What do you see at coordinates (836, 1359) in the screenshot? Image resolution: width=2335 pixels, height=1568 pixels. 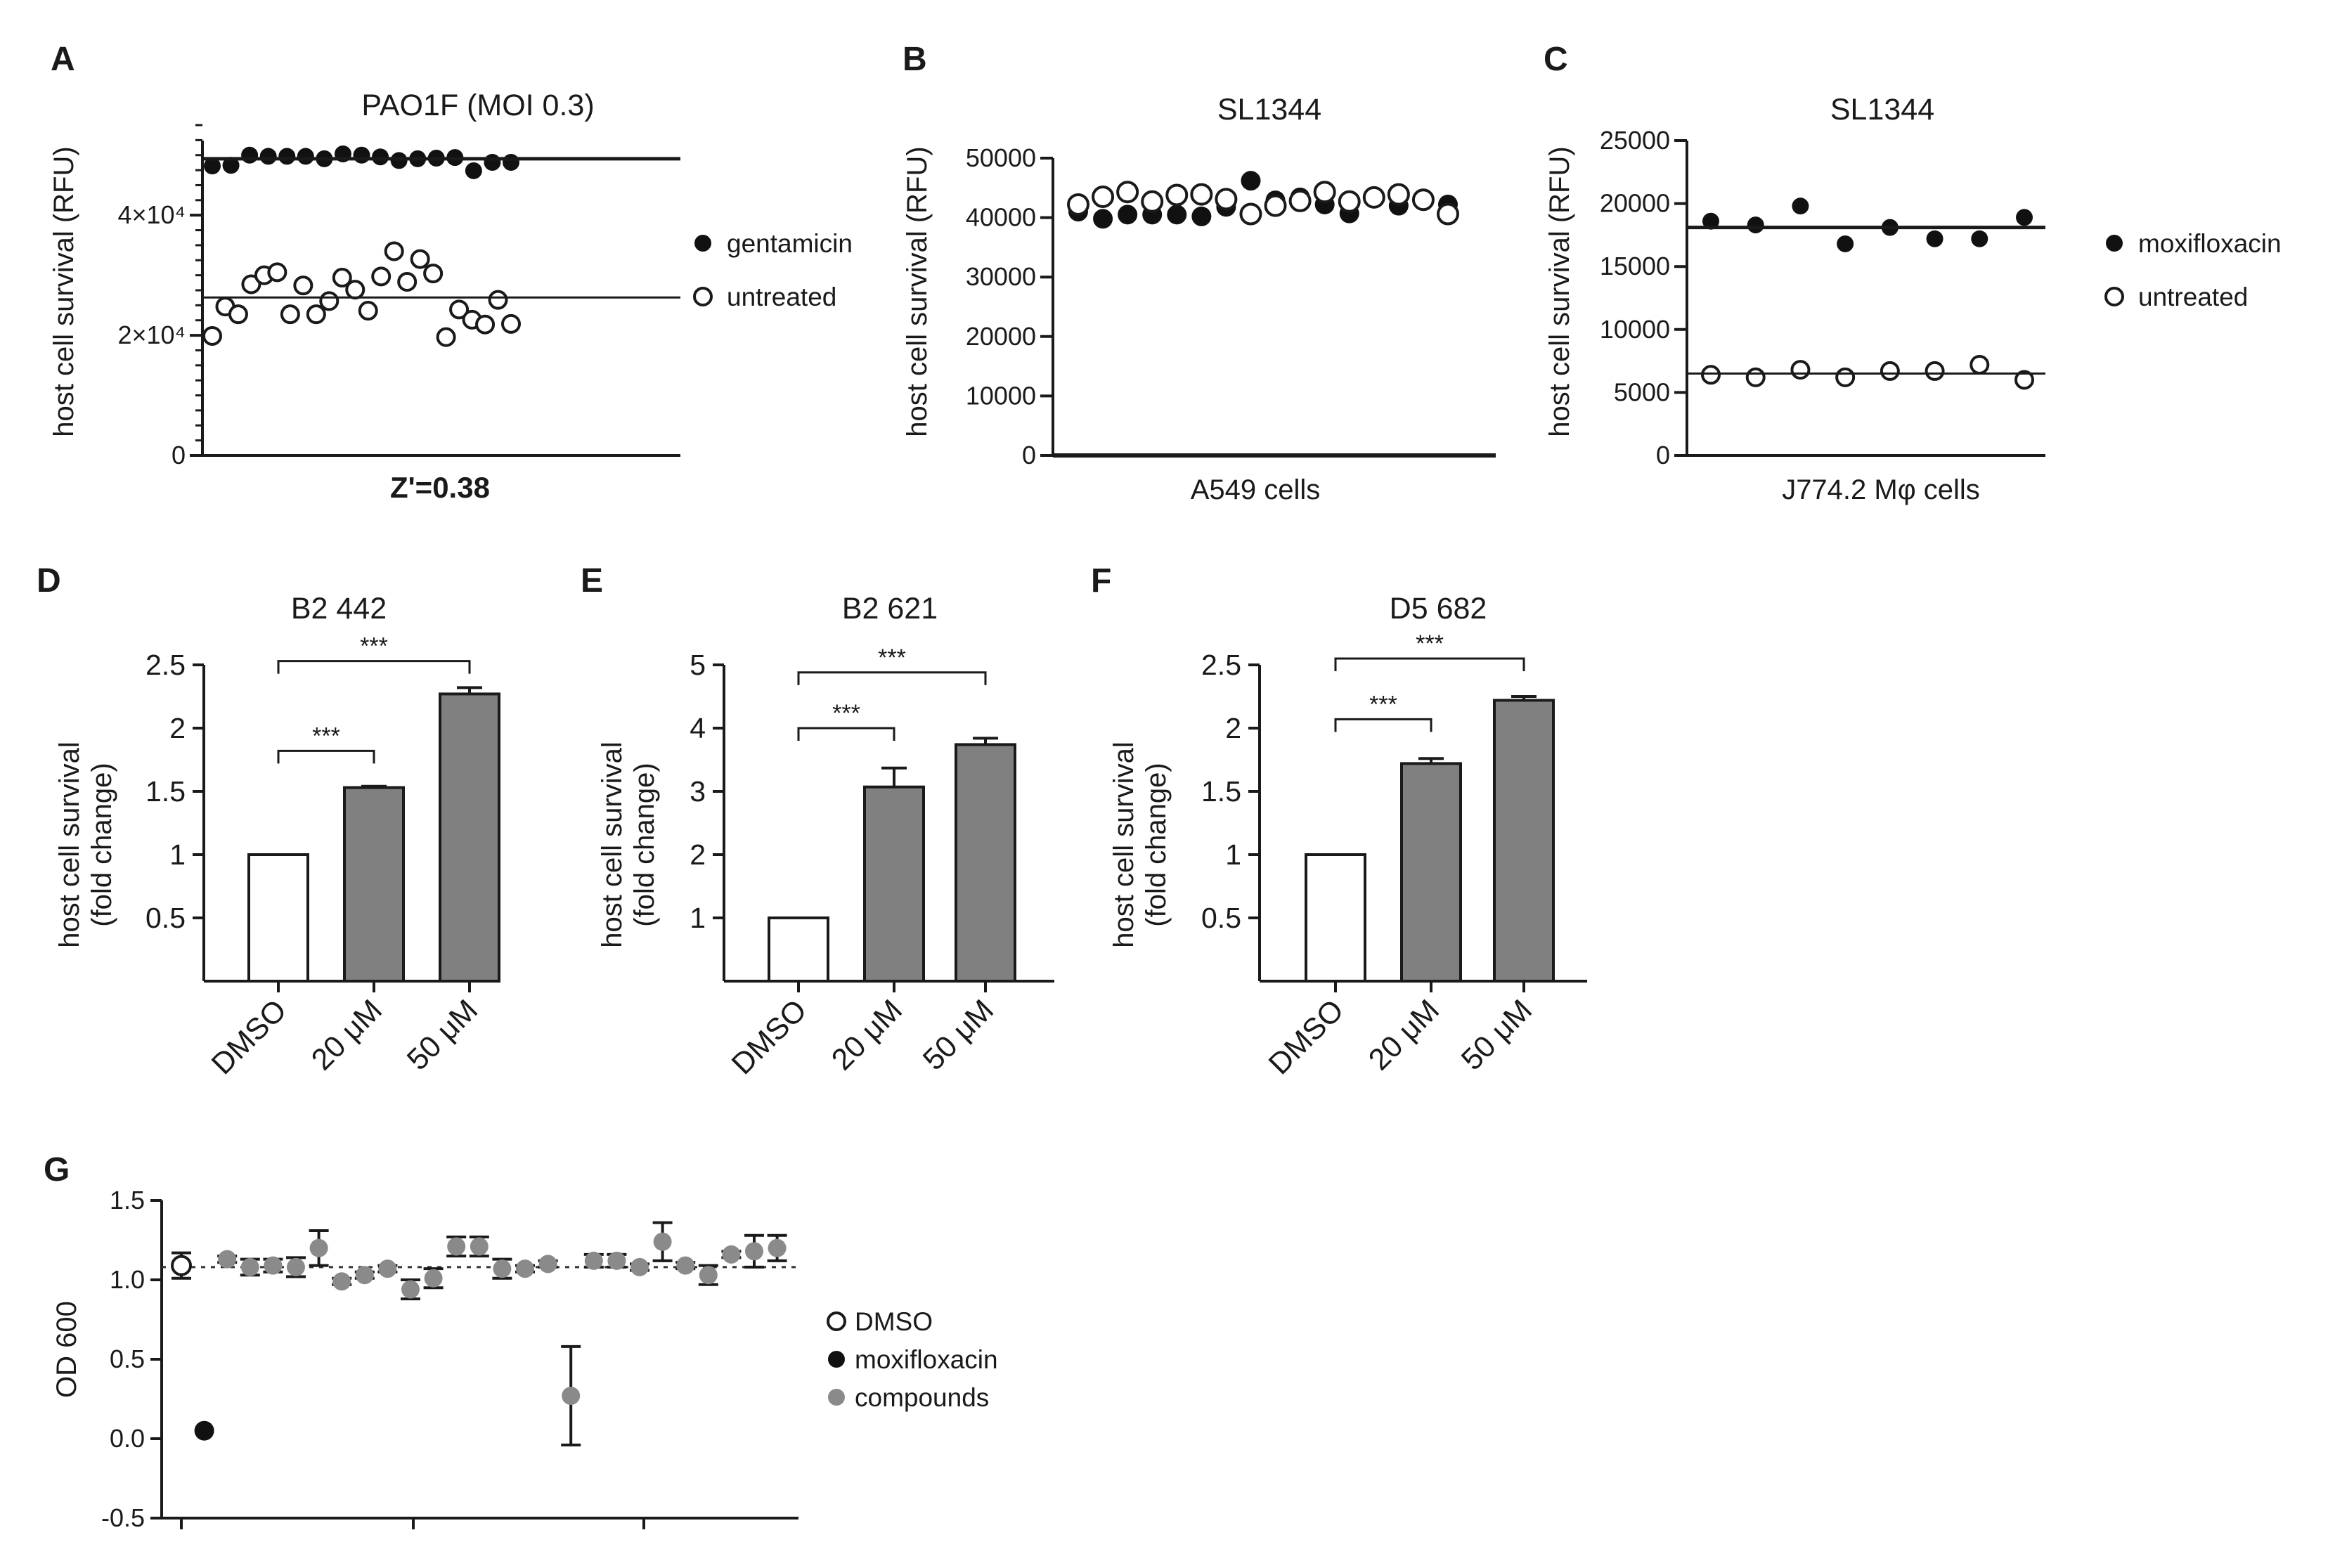 I see `legend-marker-moxifloxacin` at bounding box center [836, 1359].